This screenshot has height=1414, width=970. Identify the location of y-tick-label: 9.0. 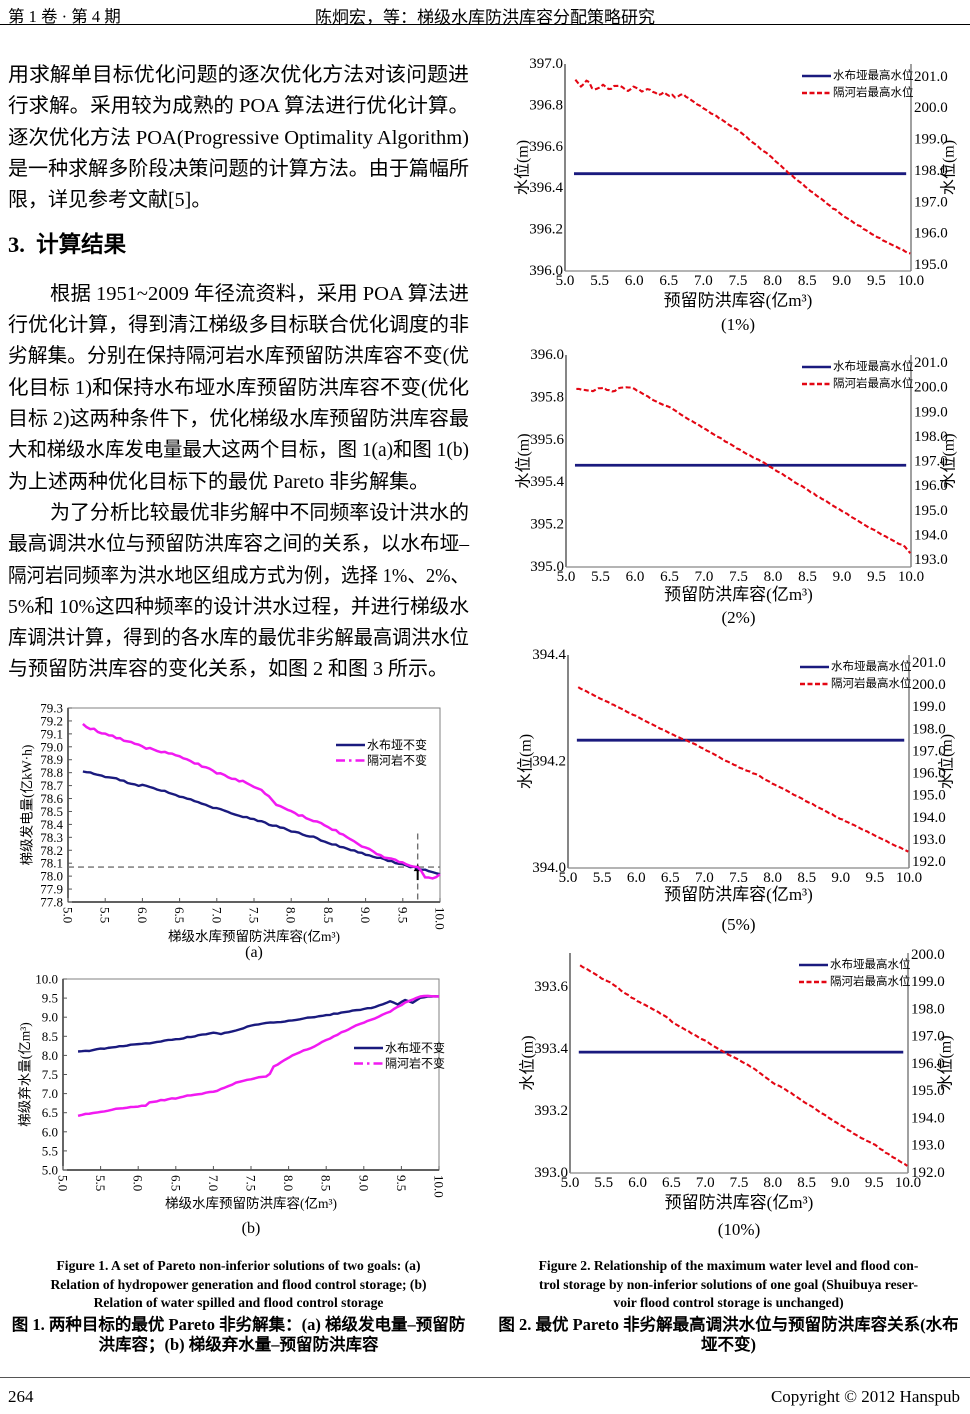
(50, 1017).